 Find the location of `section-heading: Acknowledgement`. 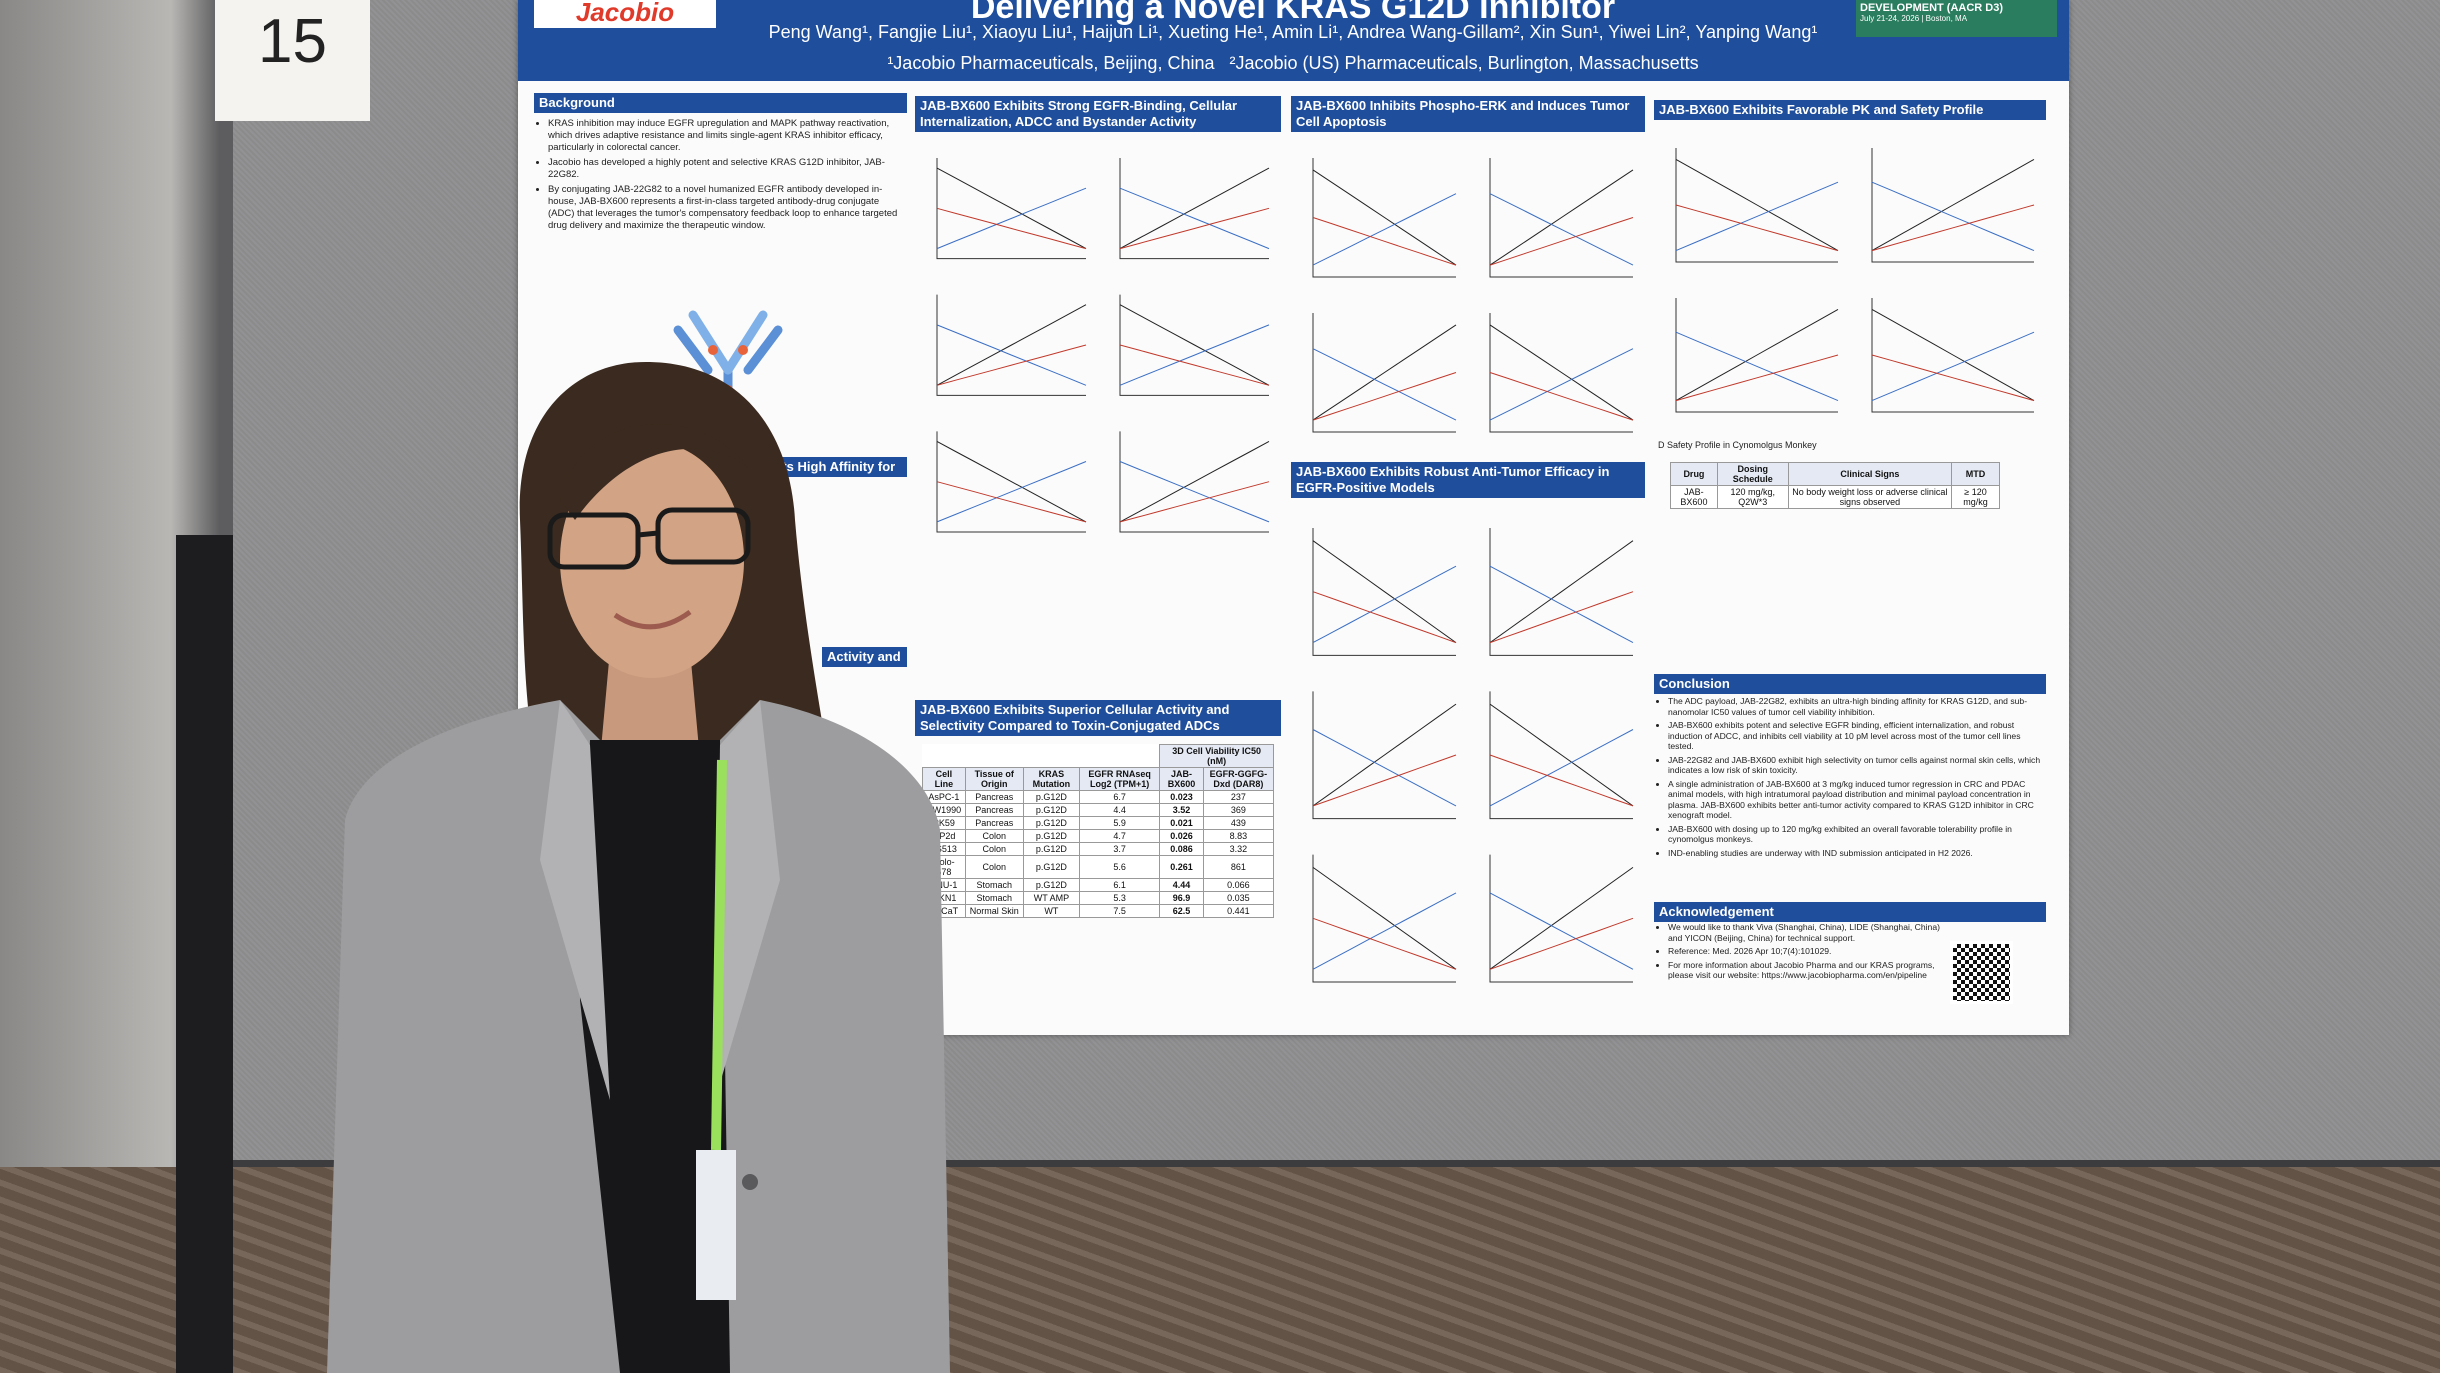

section-heading: Acknowledgement is located at coordinates (1850, 912).